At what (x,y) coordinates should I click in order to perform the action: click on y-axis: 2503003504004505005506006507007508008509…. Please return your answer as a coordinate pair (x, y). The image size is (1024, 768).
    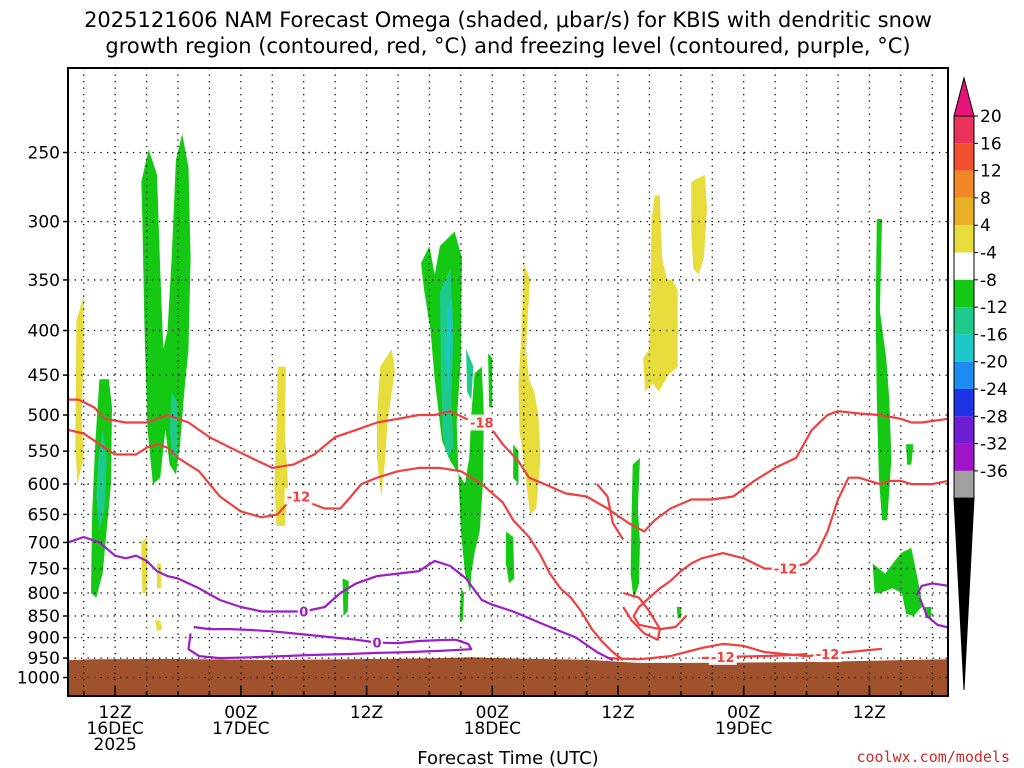
    Looking at the image, I should click on (42, 416).